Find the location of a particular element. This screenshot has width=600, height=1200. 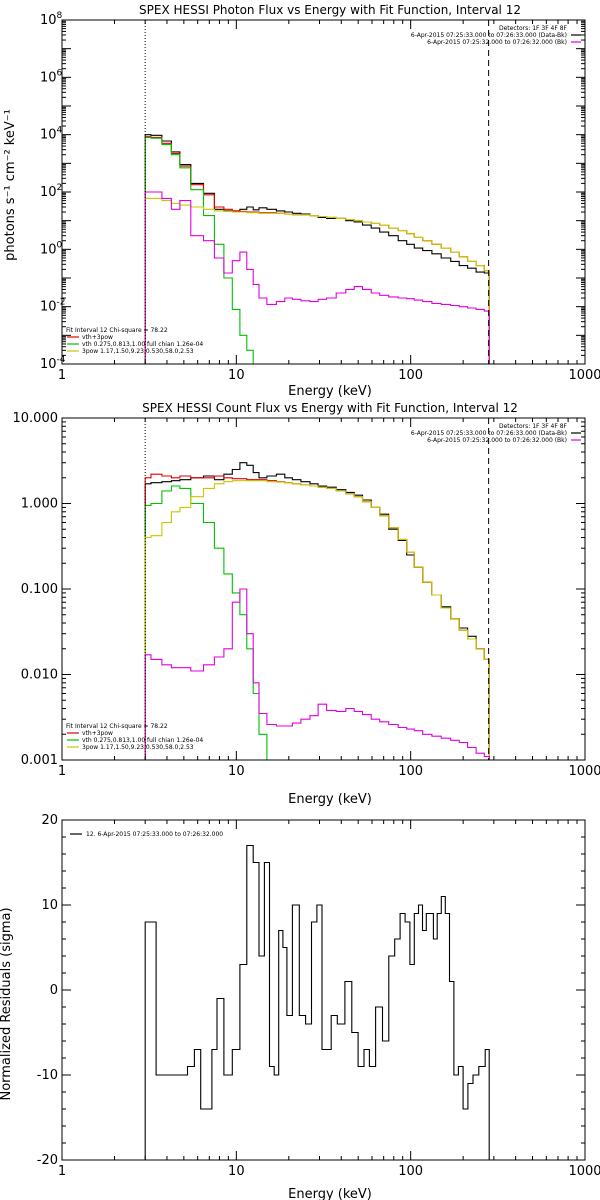

y-tick-label: 10⁻⁴ is located at coordinates (53, 363).